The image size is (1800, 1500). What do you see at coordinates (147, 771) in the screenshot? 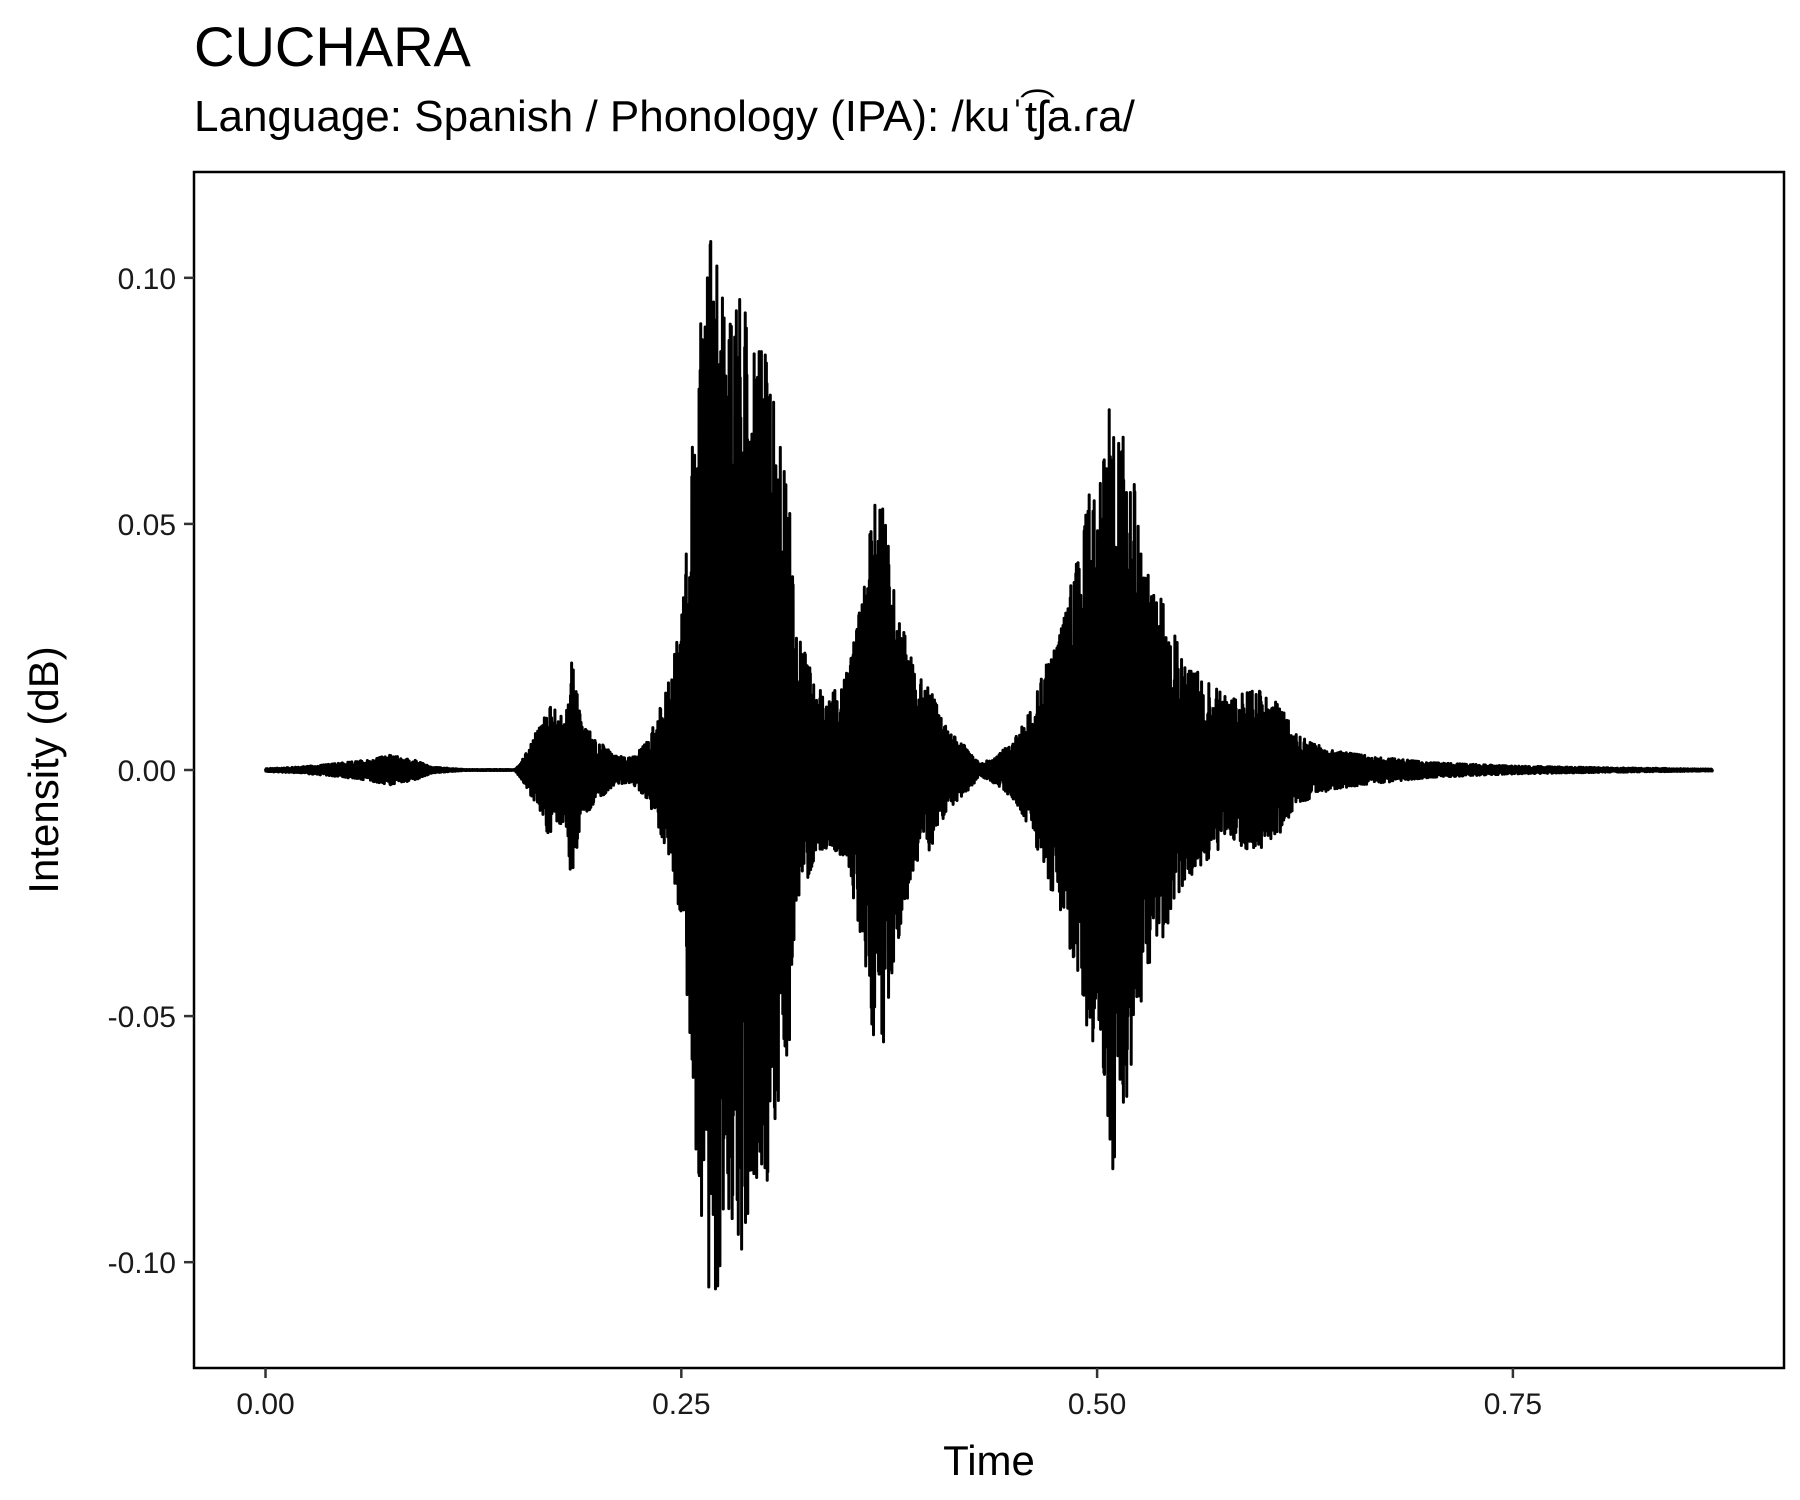
I see `y-tick-label: 0.00` at bounding box center [147, 771].